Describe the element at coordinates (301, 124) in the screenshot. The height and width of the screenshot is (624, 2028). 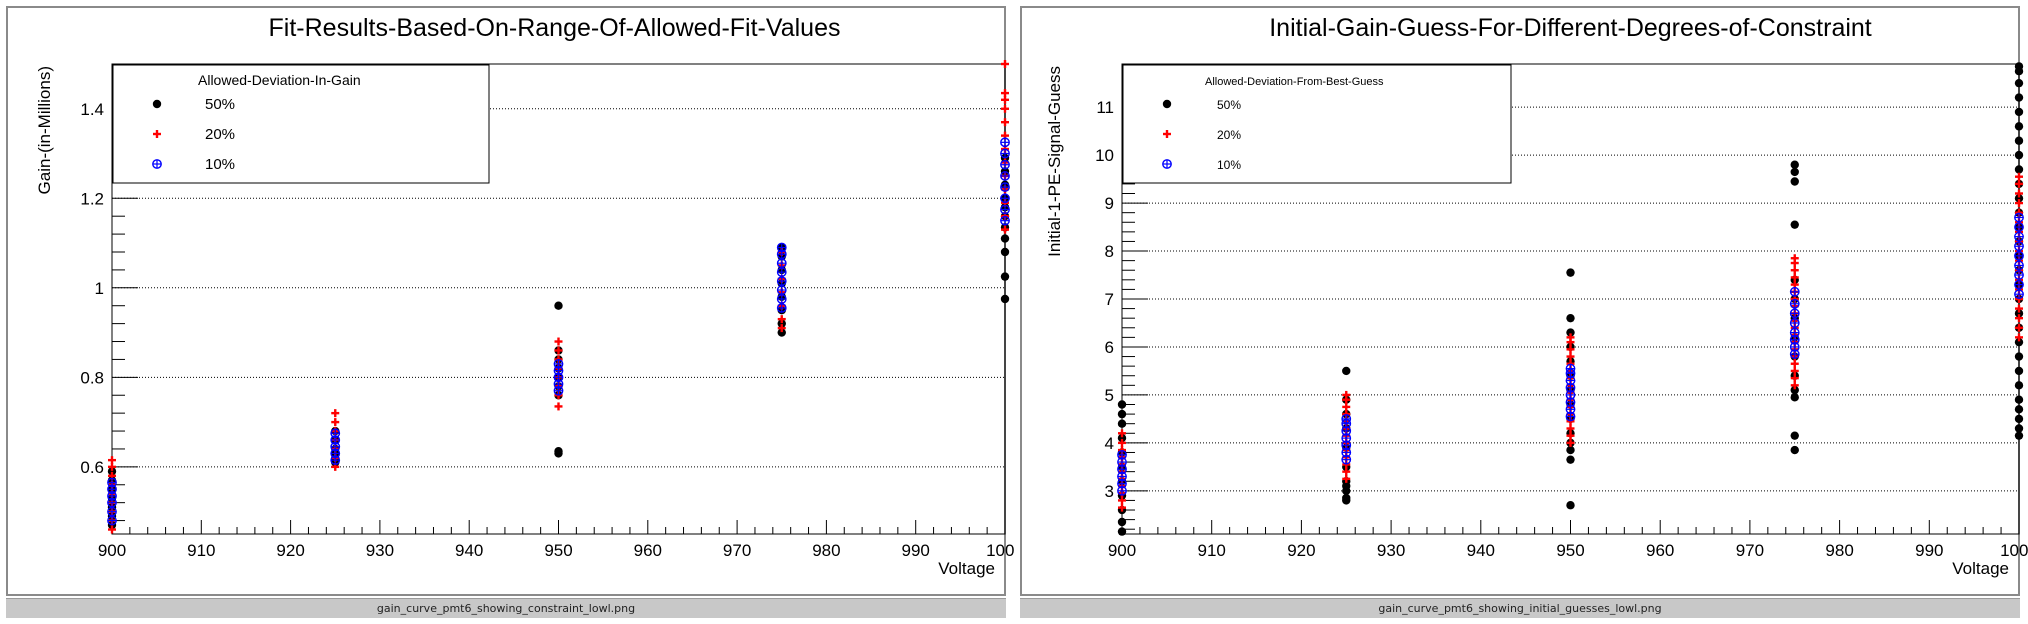
I see `legend: Allowed-Deviation-In-Gain 50% 20% 10%` at that location.